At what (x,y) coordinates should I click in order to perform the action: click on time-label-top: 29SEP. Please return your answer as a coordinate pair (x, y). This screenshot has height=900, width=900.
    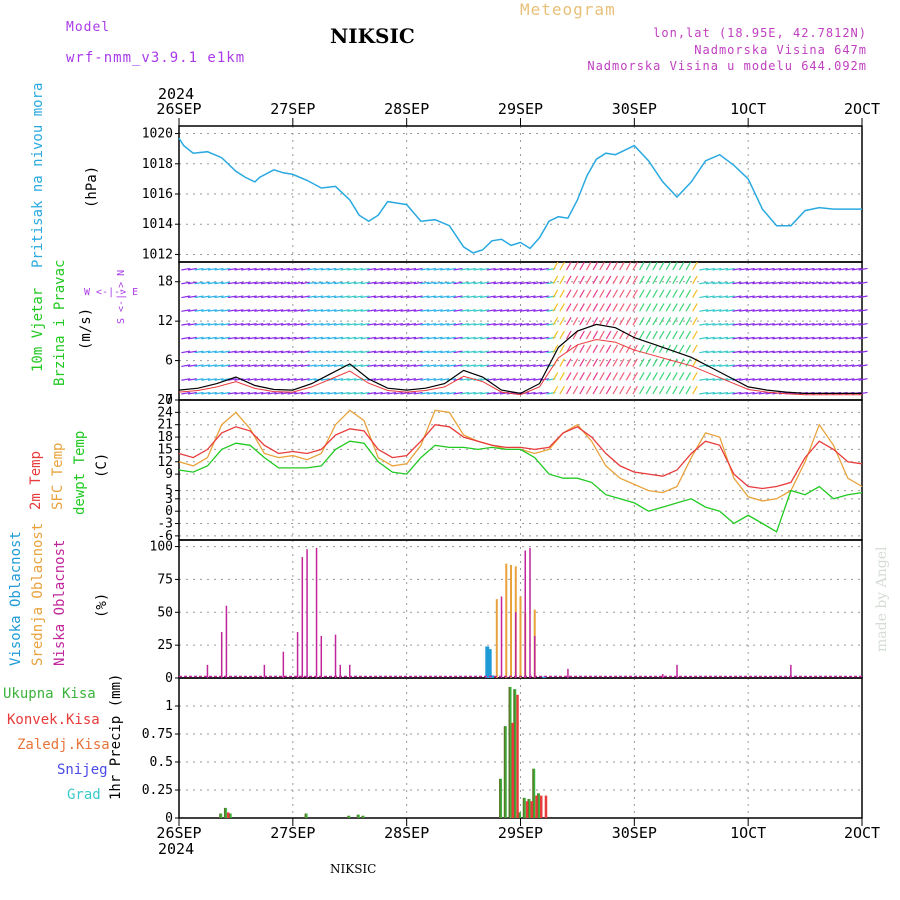
    Looking at the image, I should click on (520, 109).